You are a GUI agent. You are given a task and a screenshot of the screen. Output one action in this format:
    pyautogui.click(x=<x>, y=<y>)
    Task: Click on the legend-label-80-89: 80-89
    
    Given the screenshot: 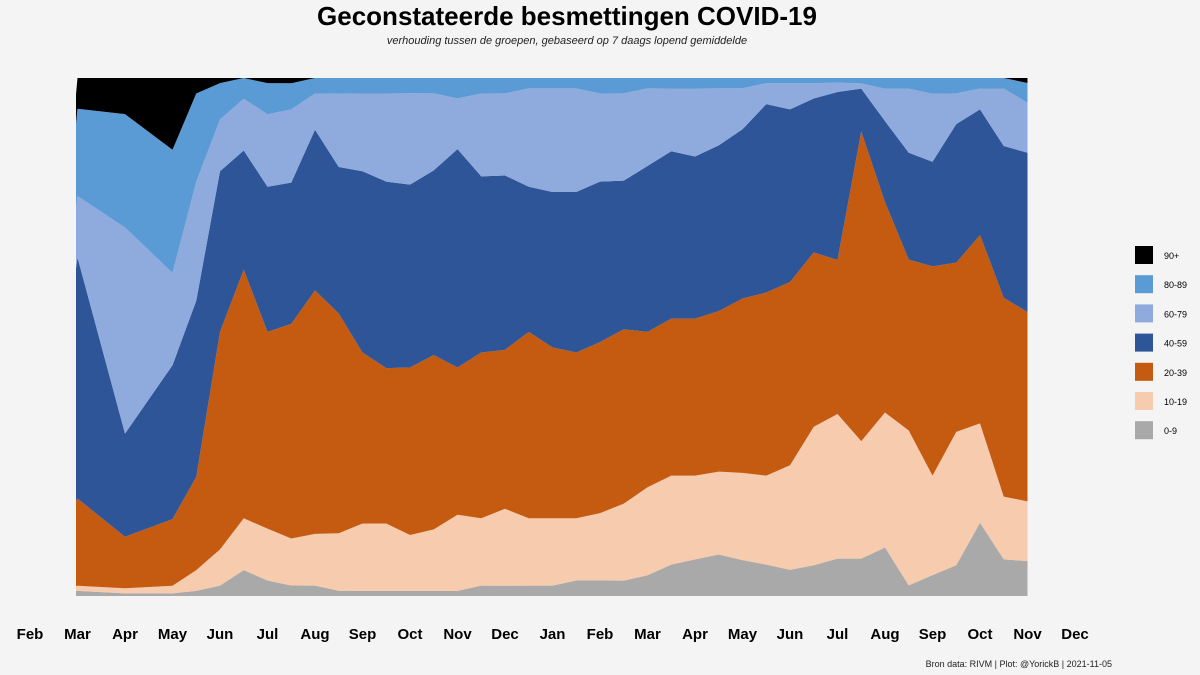 What is the action you would take?
    pyautogui.click(x=1175, y=285)
    